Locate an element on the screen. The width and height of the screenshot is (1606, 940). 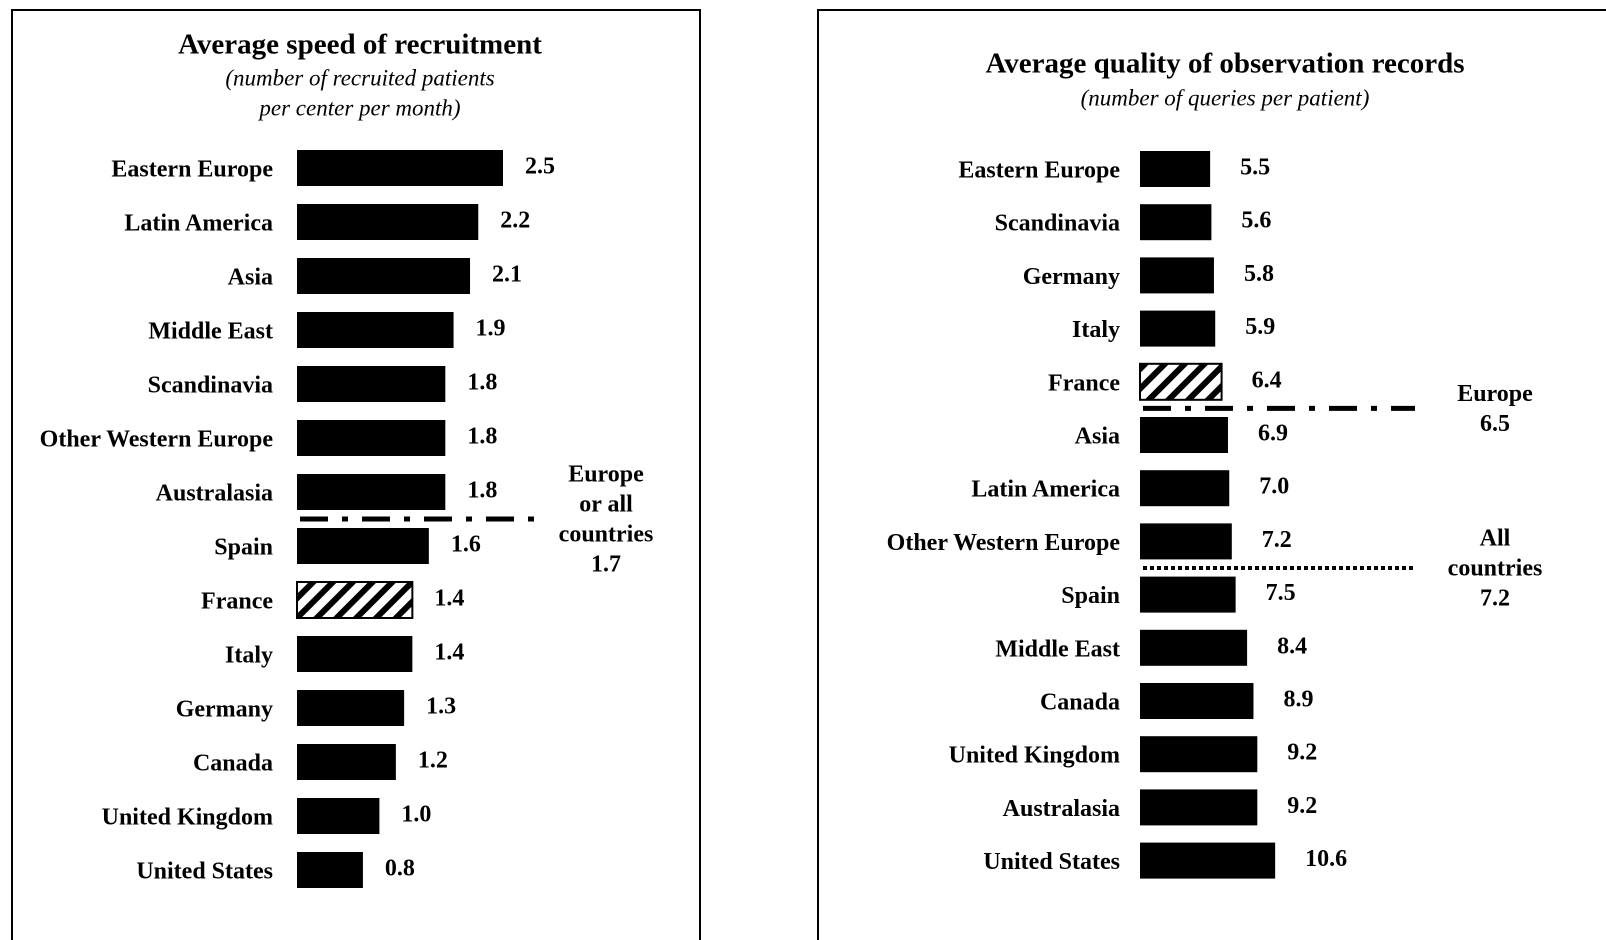
value-label: 1.9 is located at coordinates (491, 329).